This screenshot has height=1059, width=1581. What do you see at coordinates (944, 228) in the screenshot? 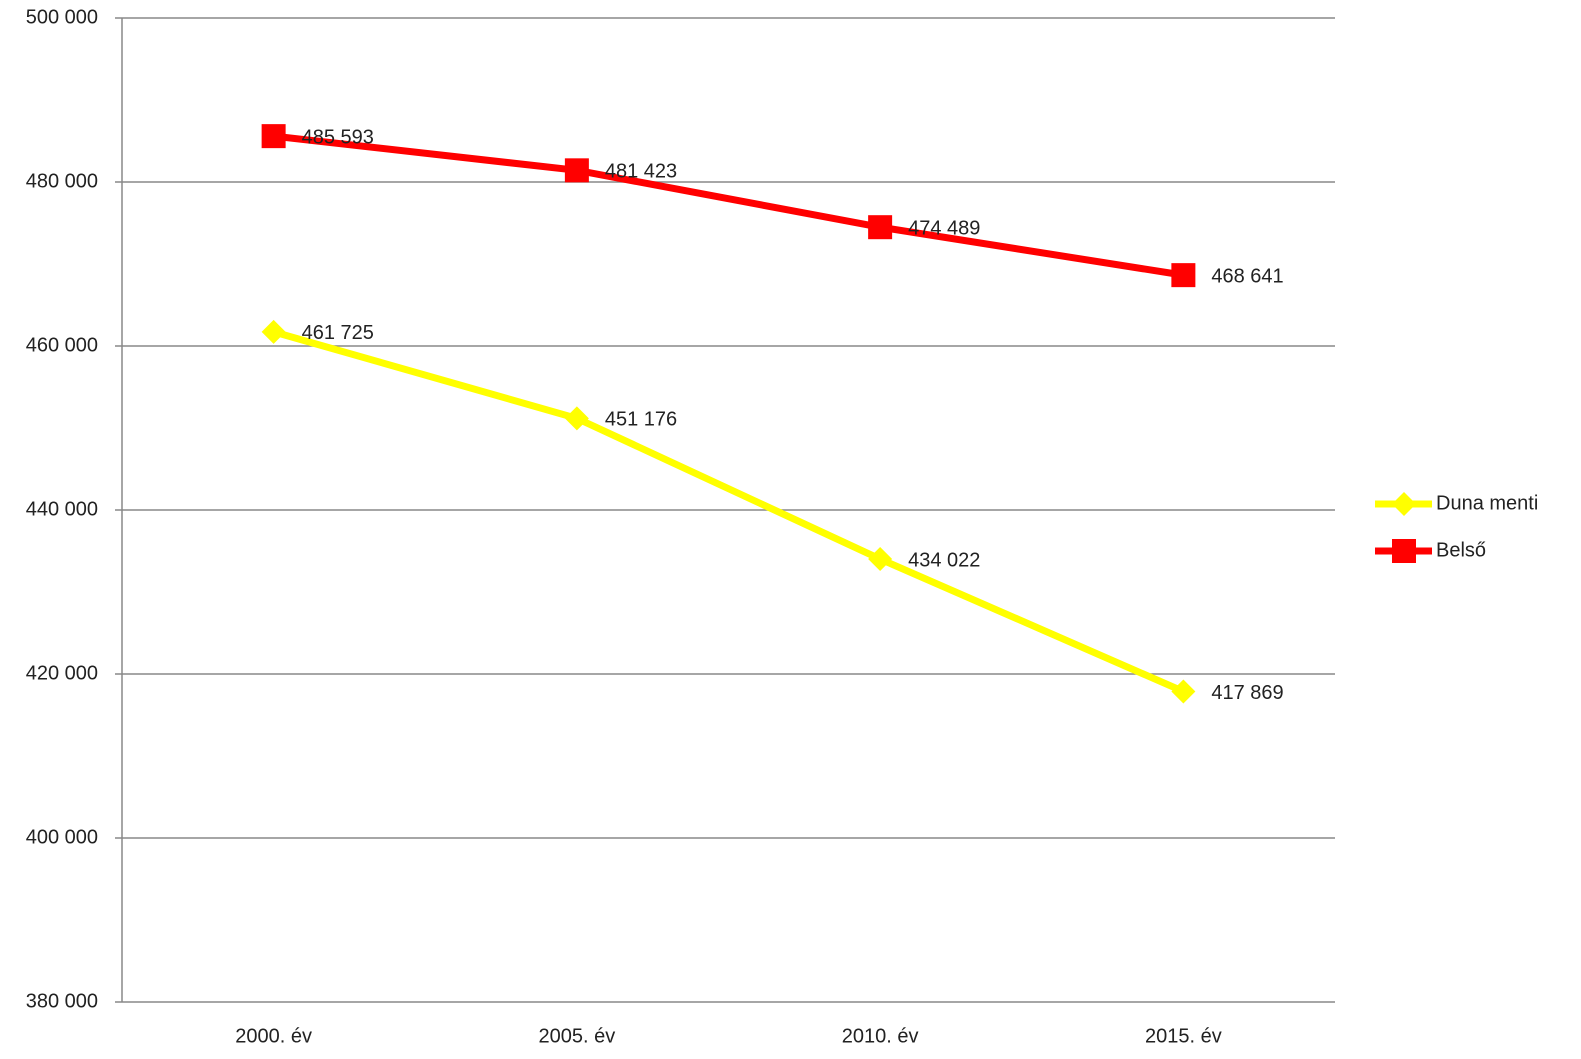
I see `data-label: 474 489` at bounding box center [944, 228].